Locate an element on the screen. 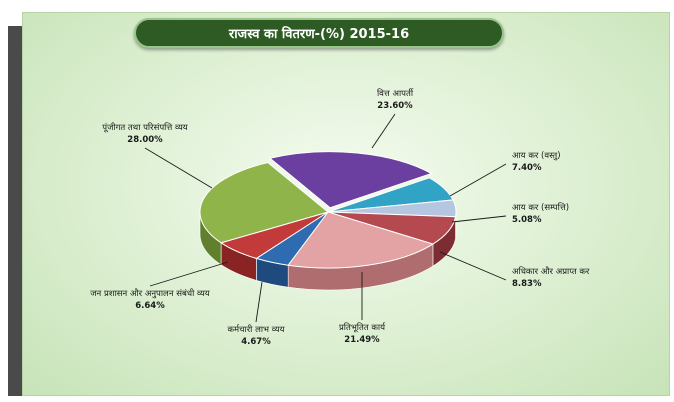 Image resolution: width=674 pixels, height=402 pixels. slice-label: कर्मचारी लाभ व्यय is located at coordinates (257, 329).